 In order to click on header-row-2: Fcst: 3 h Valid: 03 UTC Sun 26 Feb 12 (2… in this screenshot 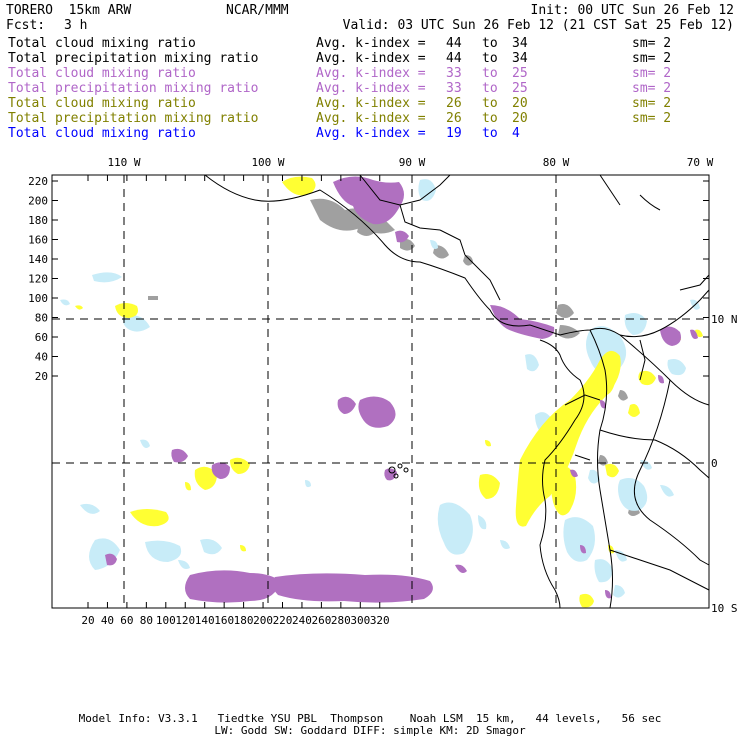, I will do `click(370, 25)`.